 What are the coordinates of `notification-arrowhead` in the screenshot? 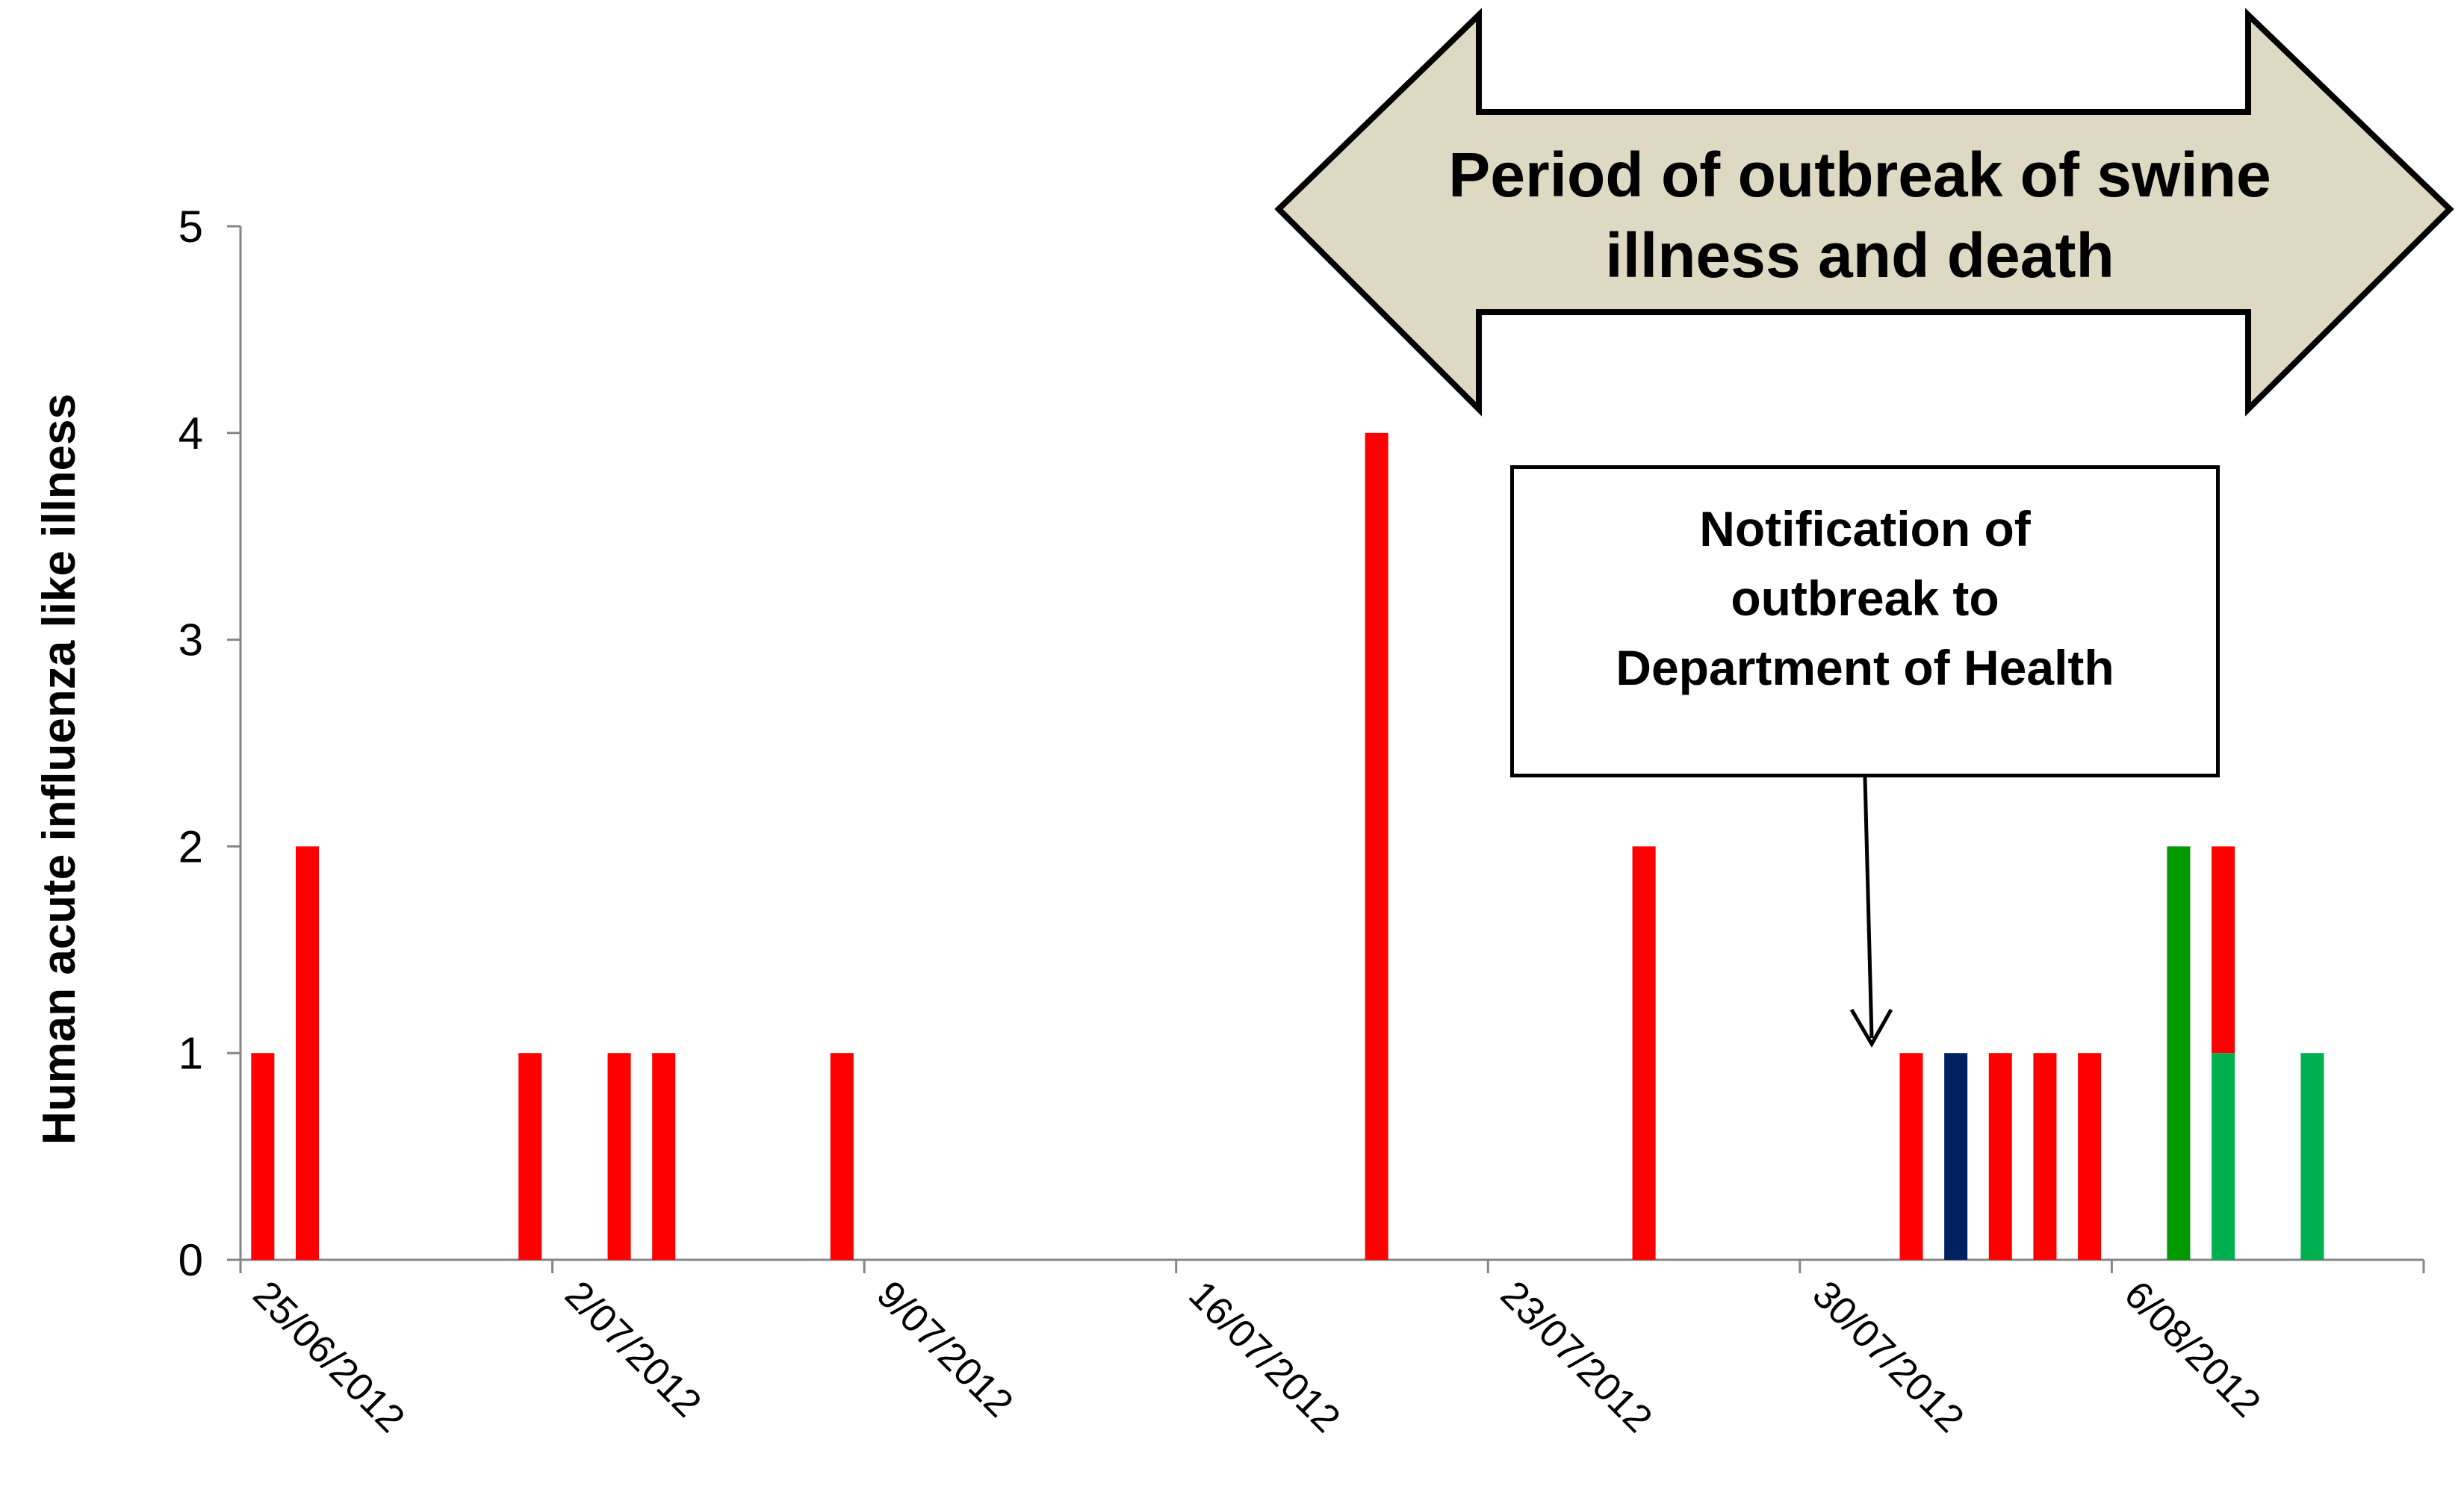 It's located at (1871, 1028).